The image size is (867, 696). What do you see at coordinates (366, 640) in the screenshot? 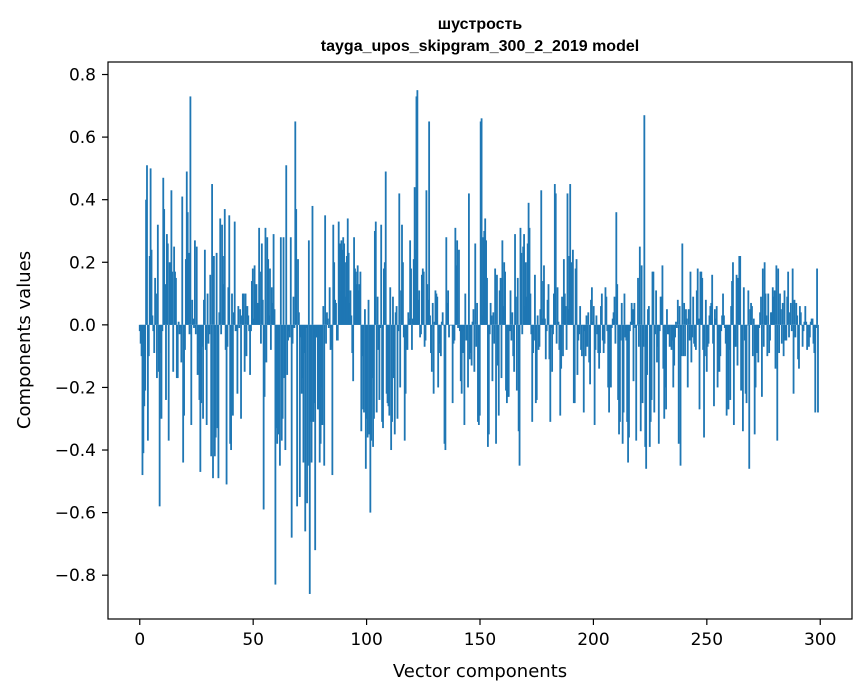
I see `x-tick-label: 100` at bounding box center [366, 640].